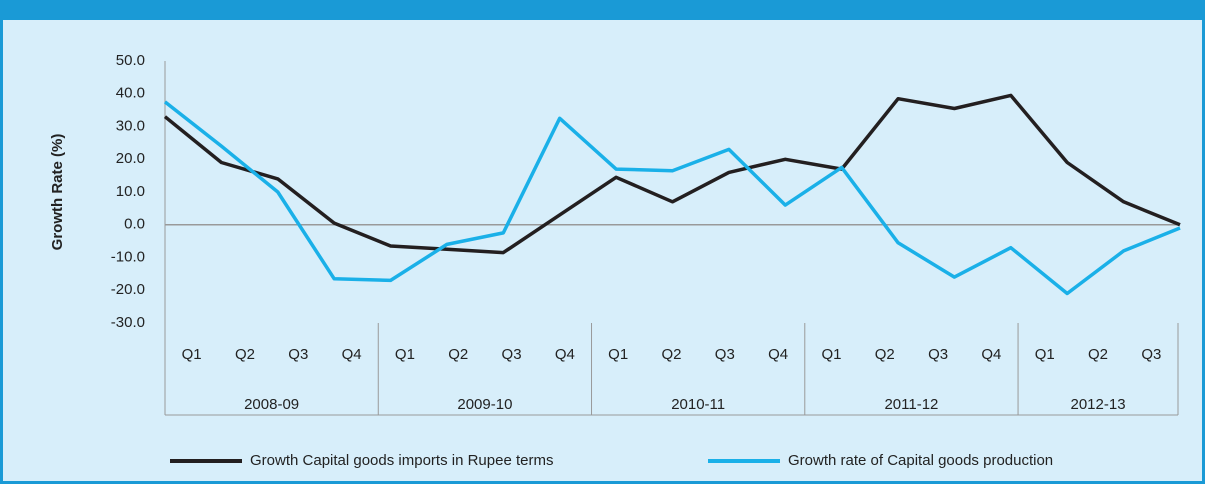 The image size is (1205, 484). I want to click on group-label: 2011-12, so click(911, 404).